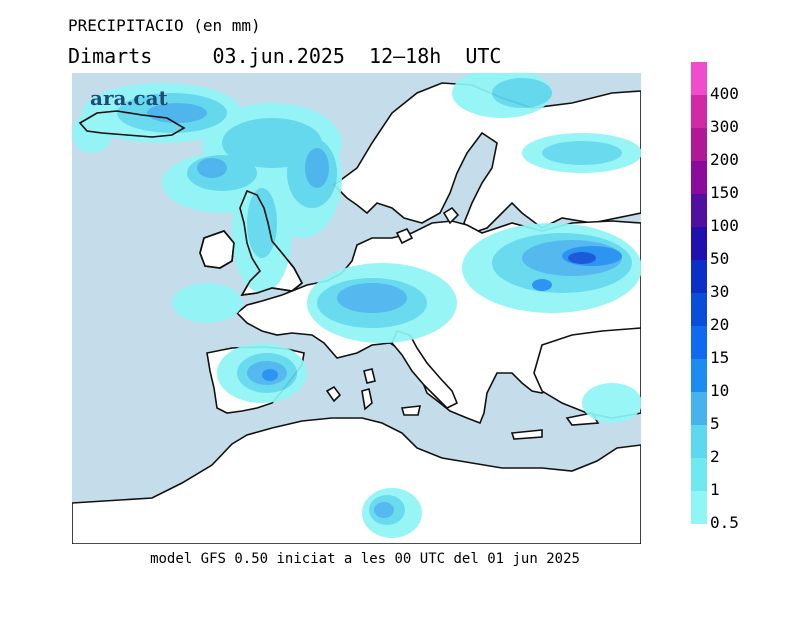  Describe the element at coordinates (724, 192) in the screenshot. I see `legend-label: 150` at that location.